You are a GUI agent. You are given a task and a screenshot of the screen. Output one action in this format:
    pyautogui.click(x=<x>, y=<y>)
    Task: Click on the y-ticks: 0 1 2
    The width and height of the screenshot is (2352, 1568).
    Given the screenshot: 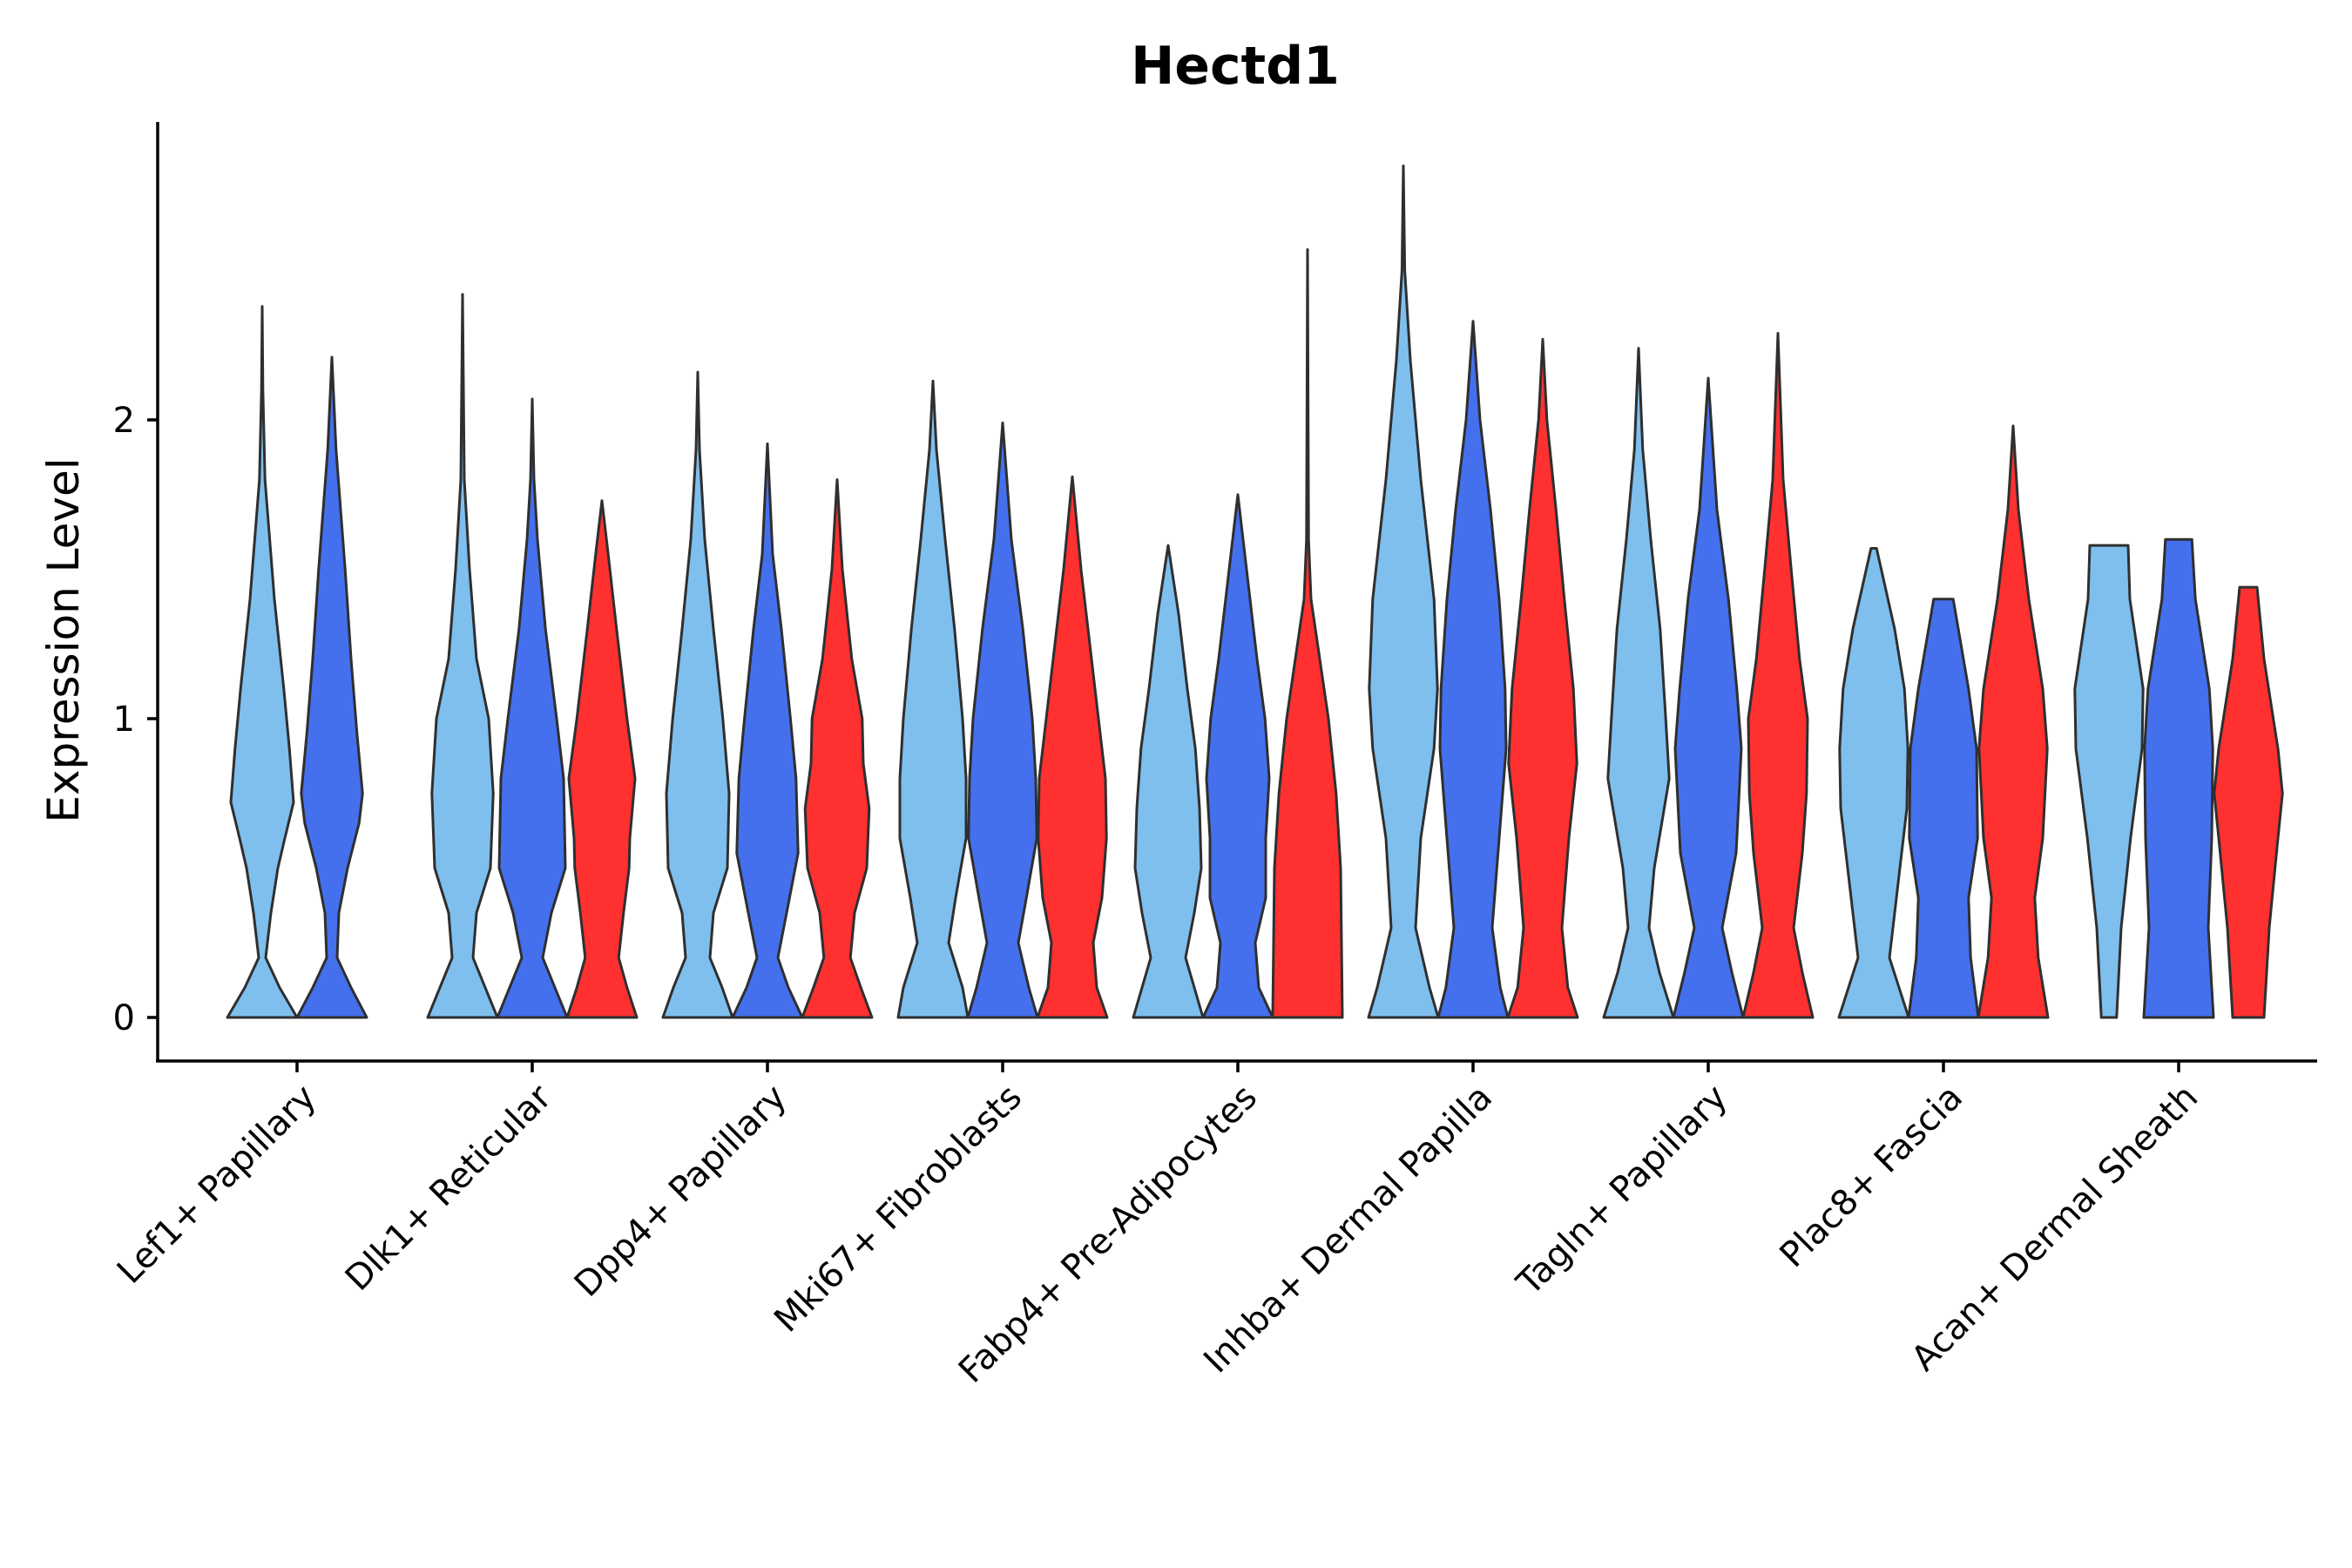 What is the action you would take?
    pyautogui.click(x=135, y=719)
    